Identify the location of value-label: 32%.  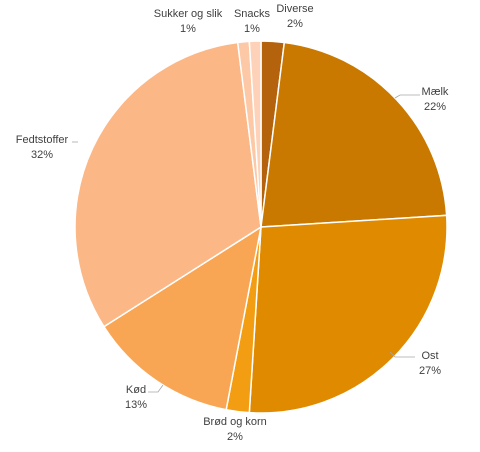
(42, 155).